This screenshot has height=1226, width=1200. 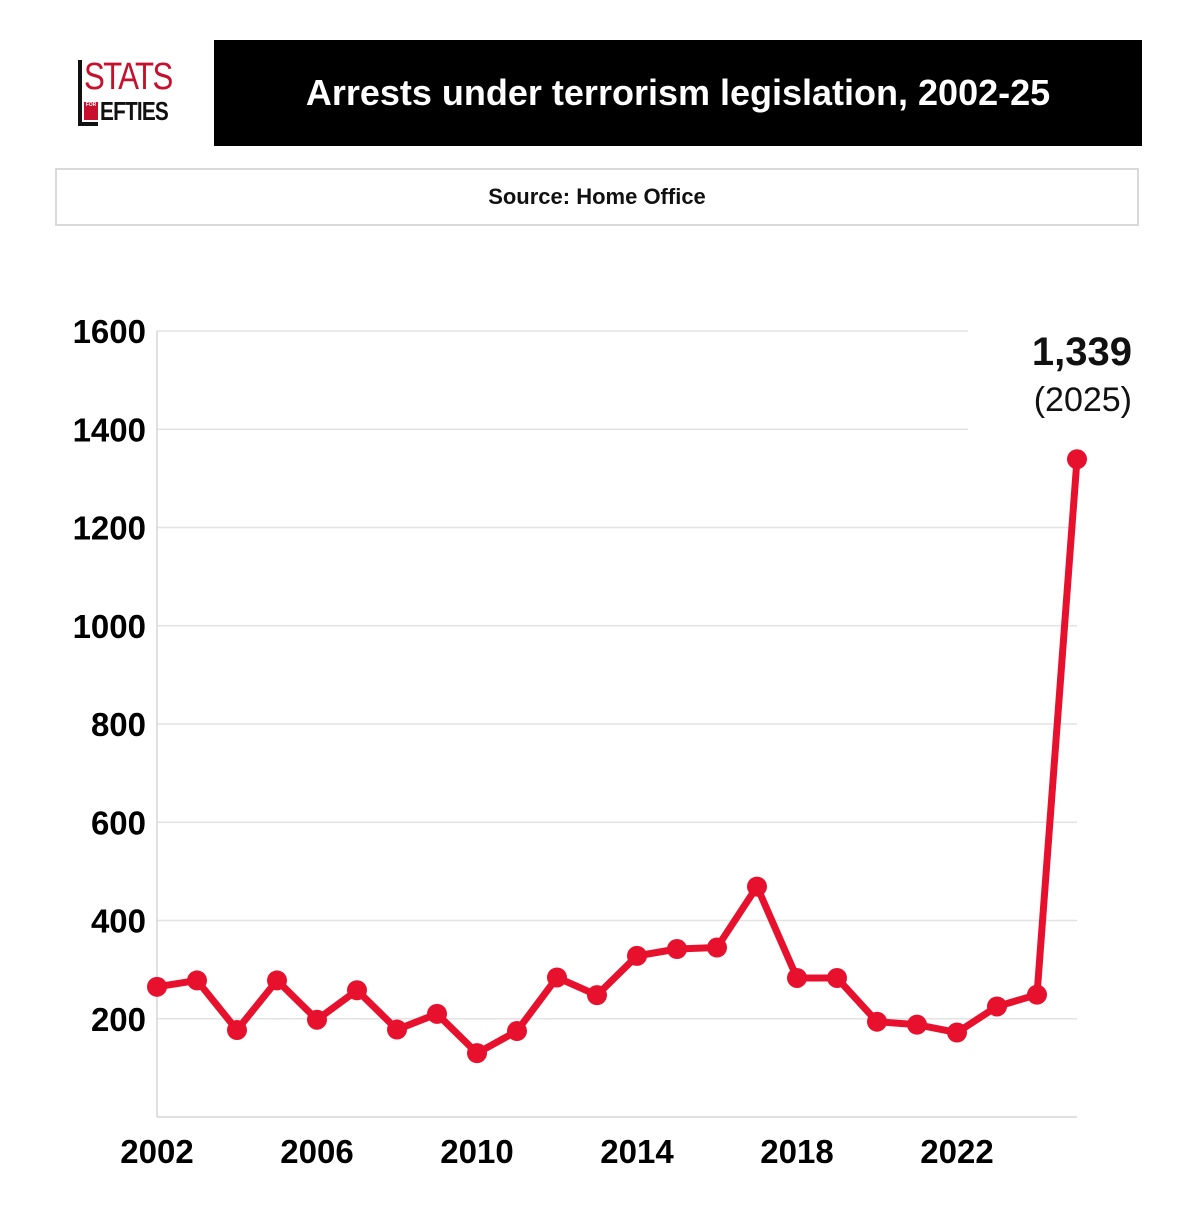 I want to click on data-point-2004, so click(x=237, y=1030).